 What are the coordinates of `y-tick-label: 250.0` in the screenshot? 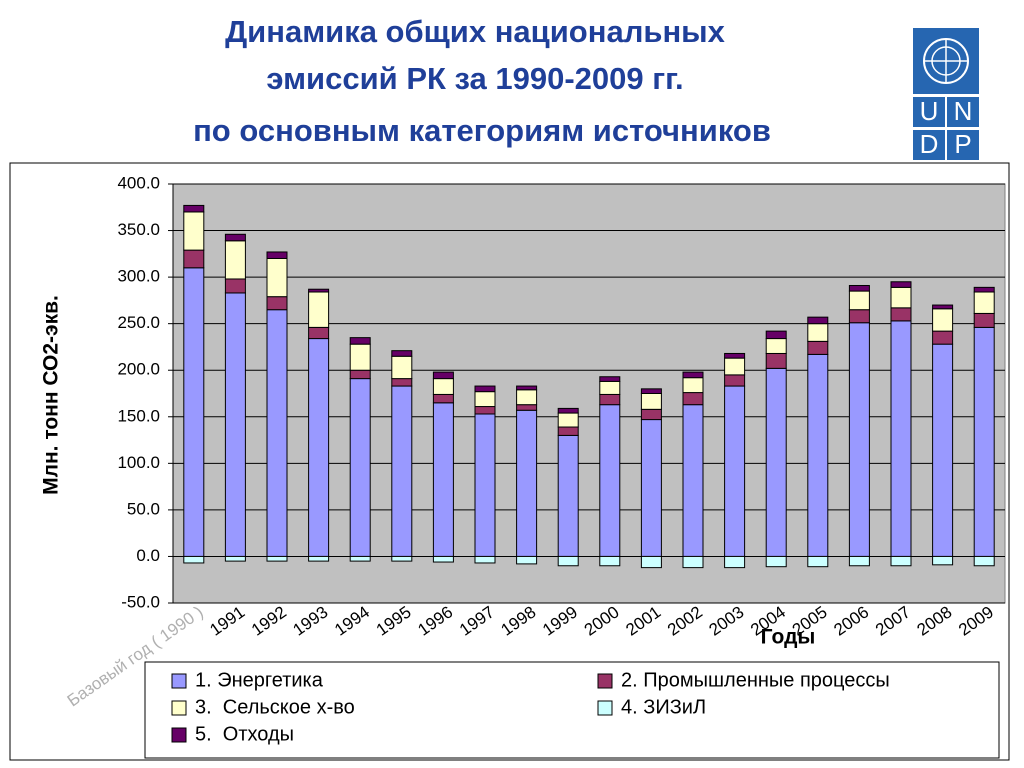 It's located at (138, 322).